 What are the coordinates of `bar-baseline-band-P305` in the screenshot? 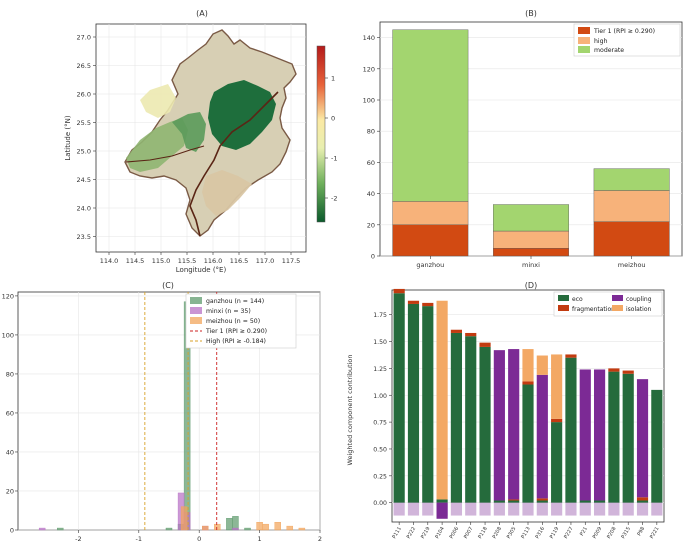 It's located at (514, 509).